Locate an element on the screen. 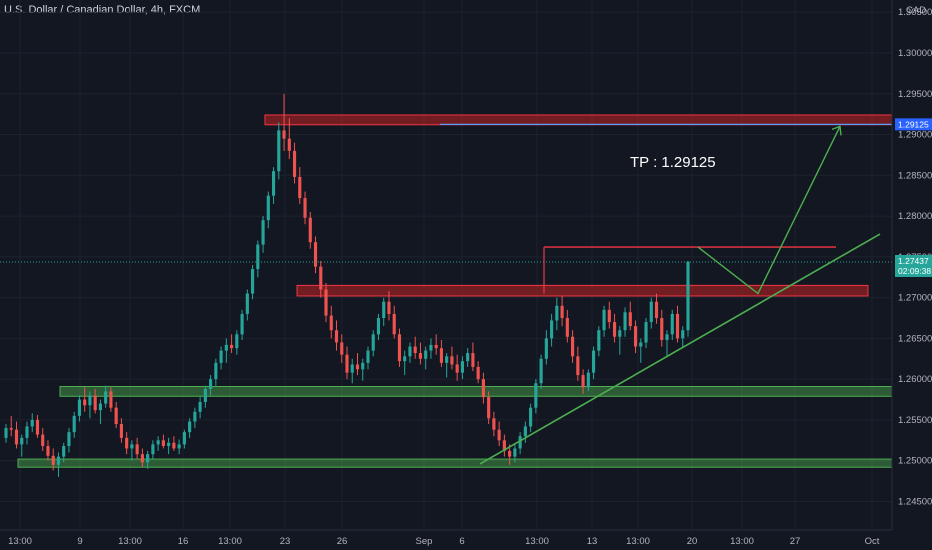  y-tick-label: 1.29500 is located at coordinates (915, 94).